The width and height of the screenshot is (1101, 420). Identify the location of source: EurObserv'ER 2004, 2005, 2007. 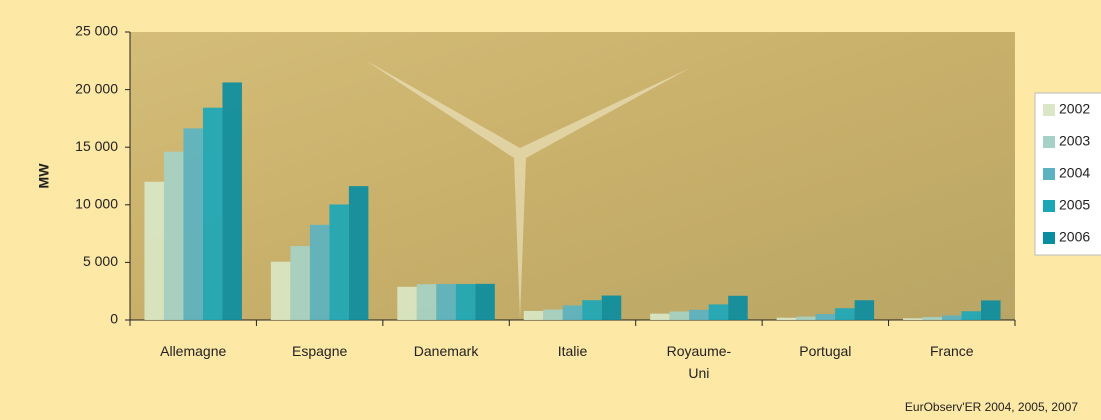
(991, 407).